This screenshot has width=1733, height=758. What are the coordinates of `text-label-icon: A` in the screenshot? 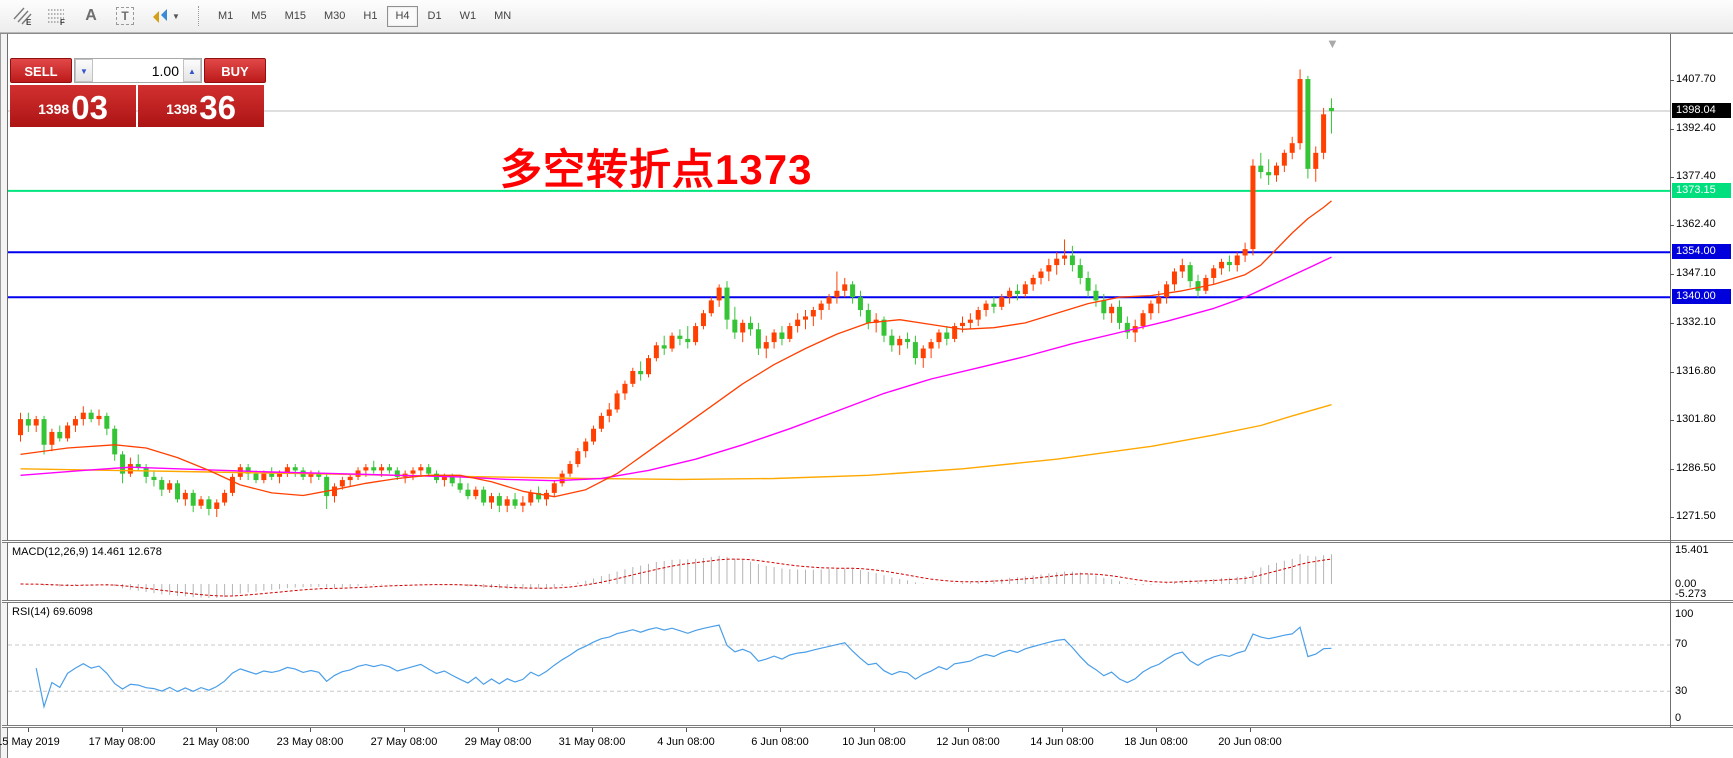 It's located at (91, 15).